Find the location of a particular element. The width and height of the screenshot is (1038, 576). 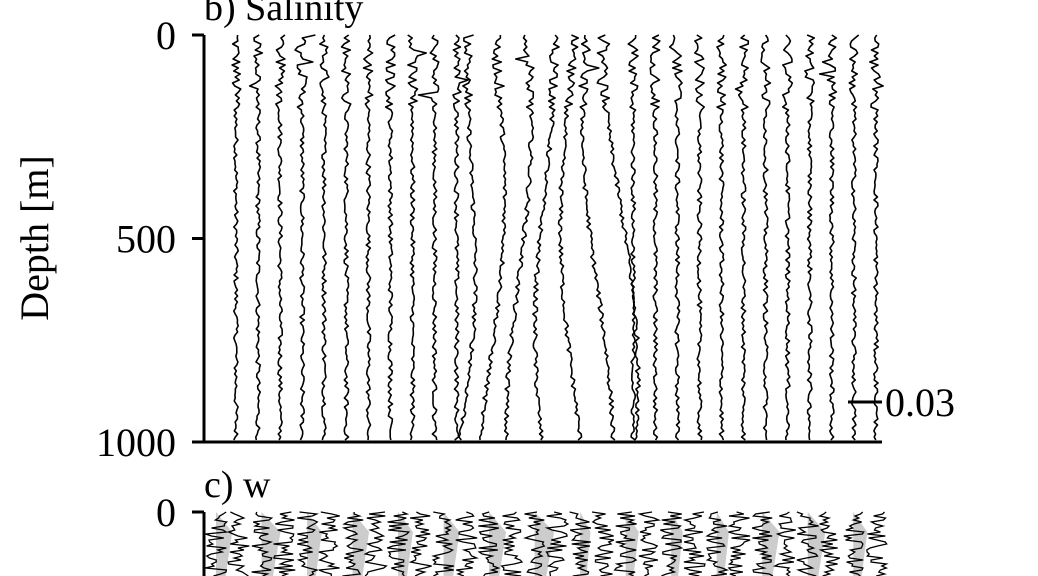

panel-b-y-tick-label: 0 is located at coordinates (166, 35).